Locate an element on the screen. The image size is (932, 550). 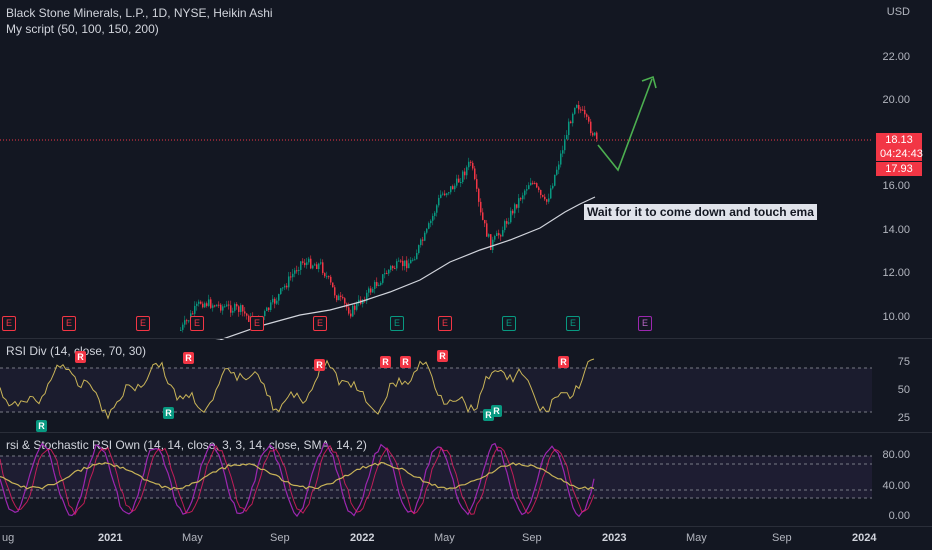
time-label: 2021 is located at coordinates (110, 538).